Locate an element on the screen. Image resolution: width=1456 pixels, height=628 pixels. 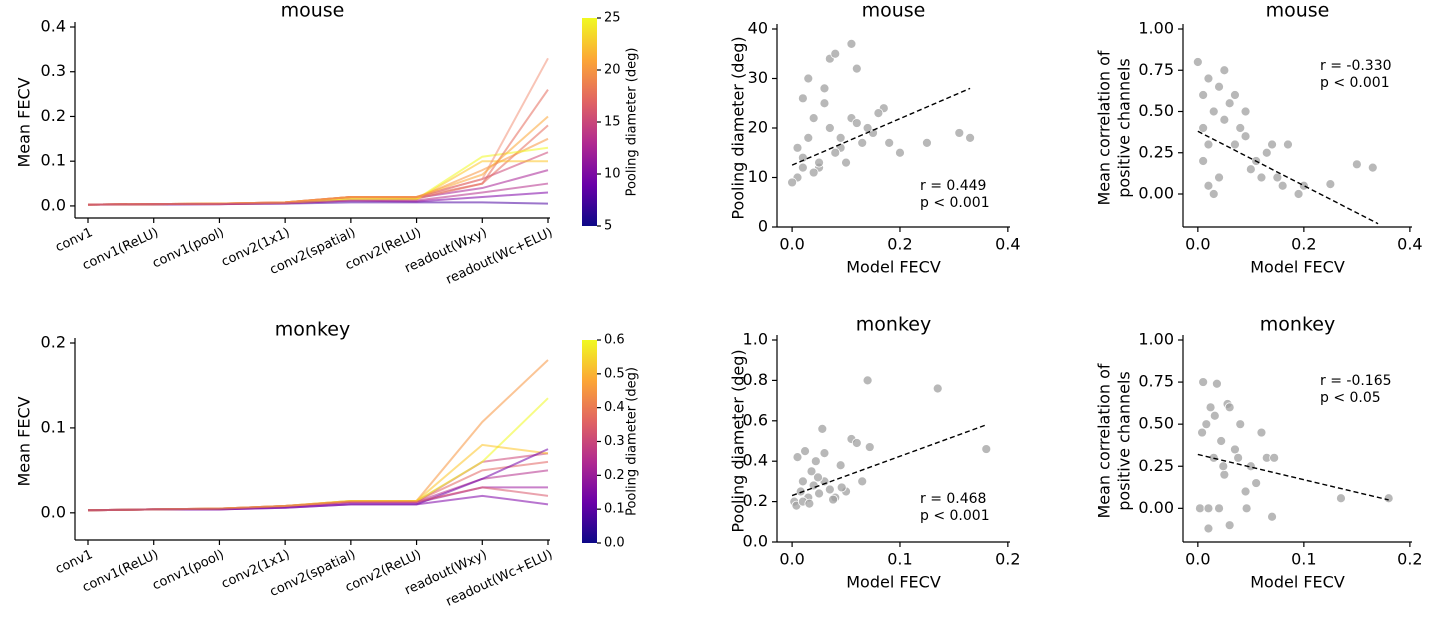
y-tick-label: 1.00 is located at coordinates (1156, 339).